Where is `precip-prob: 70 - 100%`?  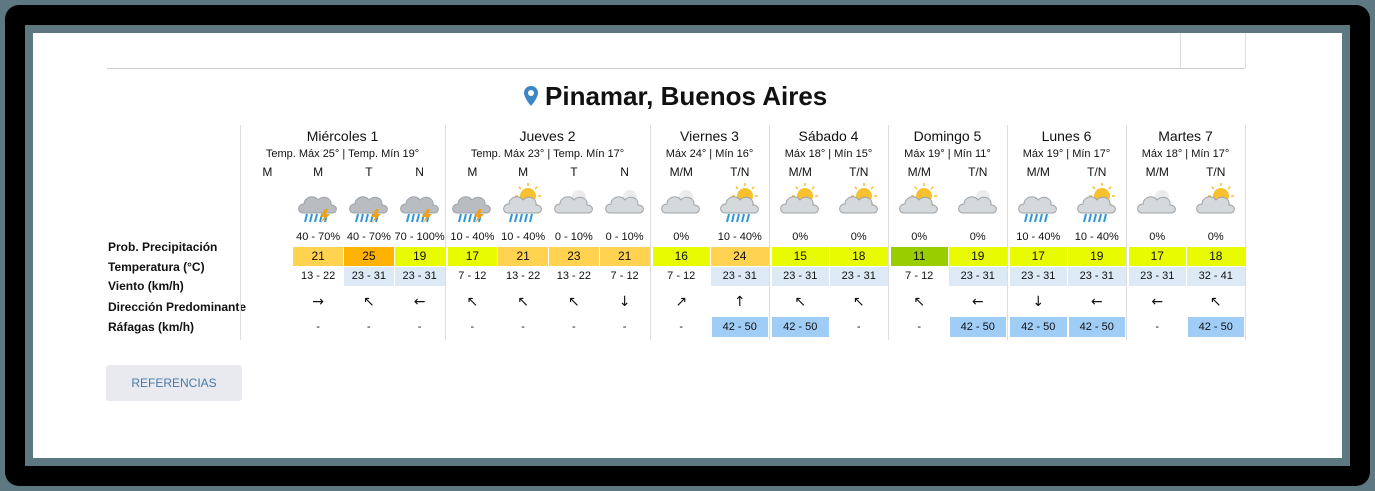 precip-prob: 70 - 100% is located at coordinates (419, 237).